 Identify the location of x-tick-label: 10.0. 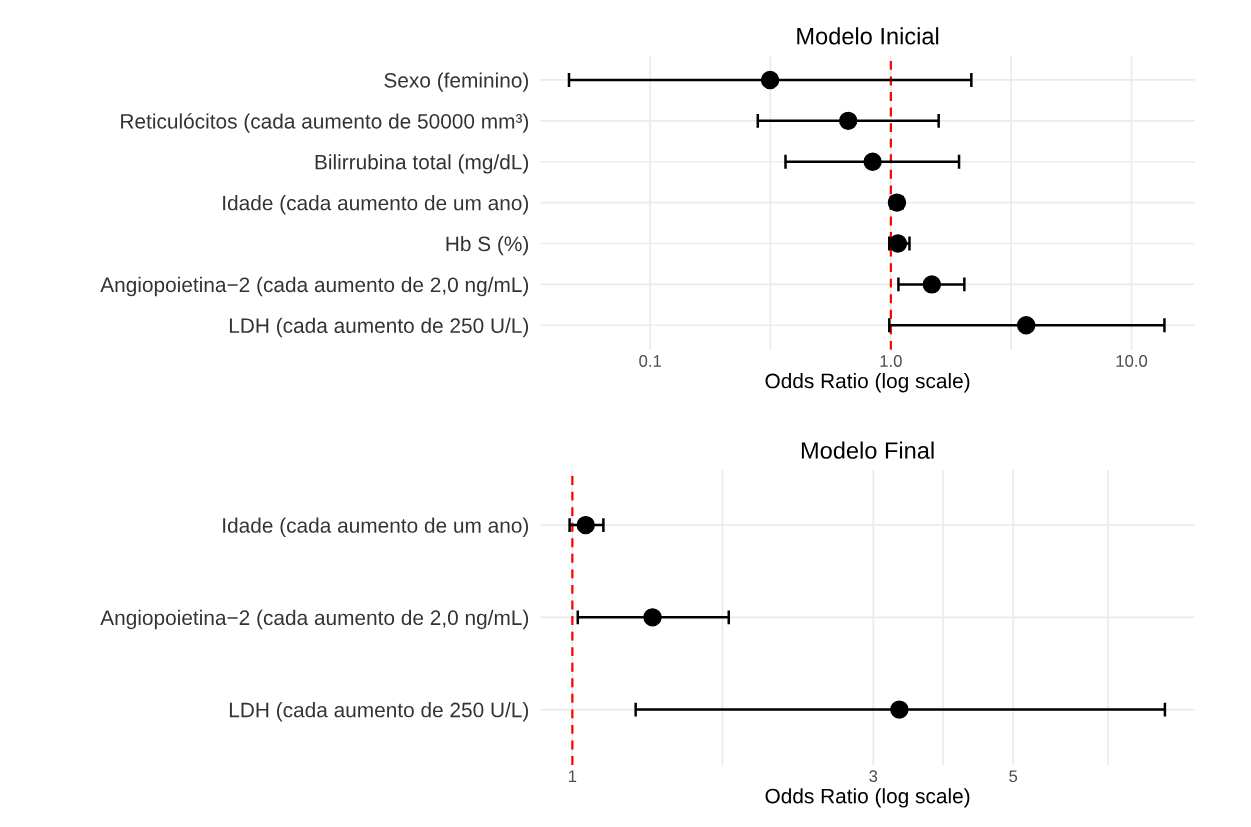
(1132, 361).